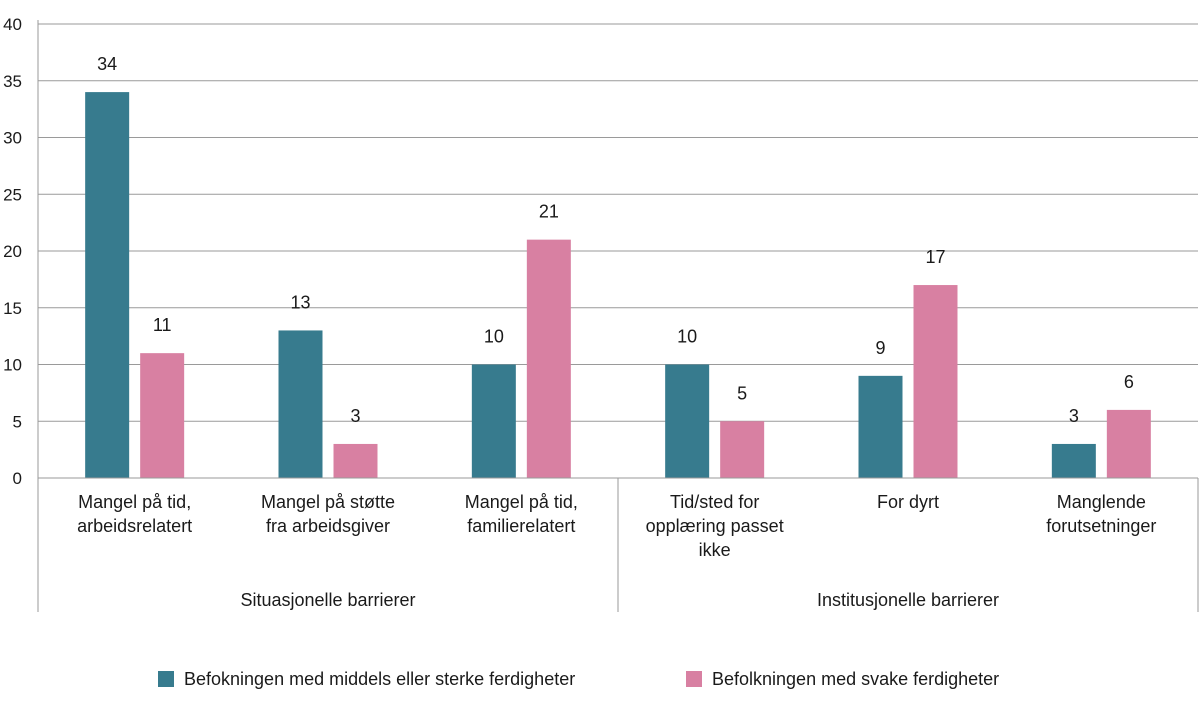  What do you see at coordinates (327, 600) in the screenshot?
I see `group-label: Situasjonelle barrierer` at bounding box center [327, 600].